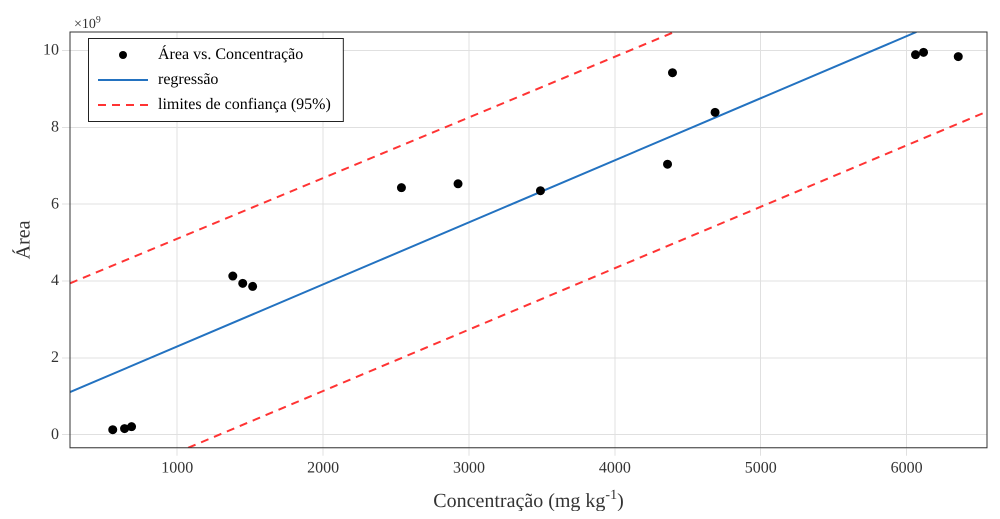 This screenshot has height=519, width=1000. I want to click on y-tick-label: 4, so click(55, 281).